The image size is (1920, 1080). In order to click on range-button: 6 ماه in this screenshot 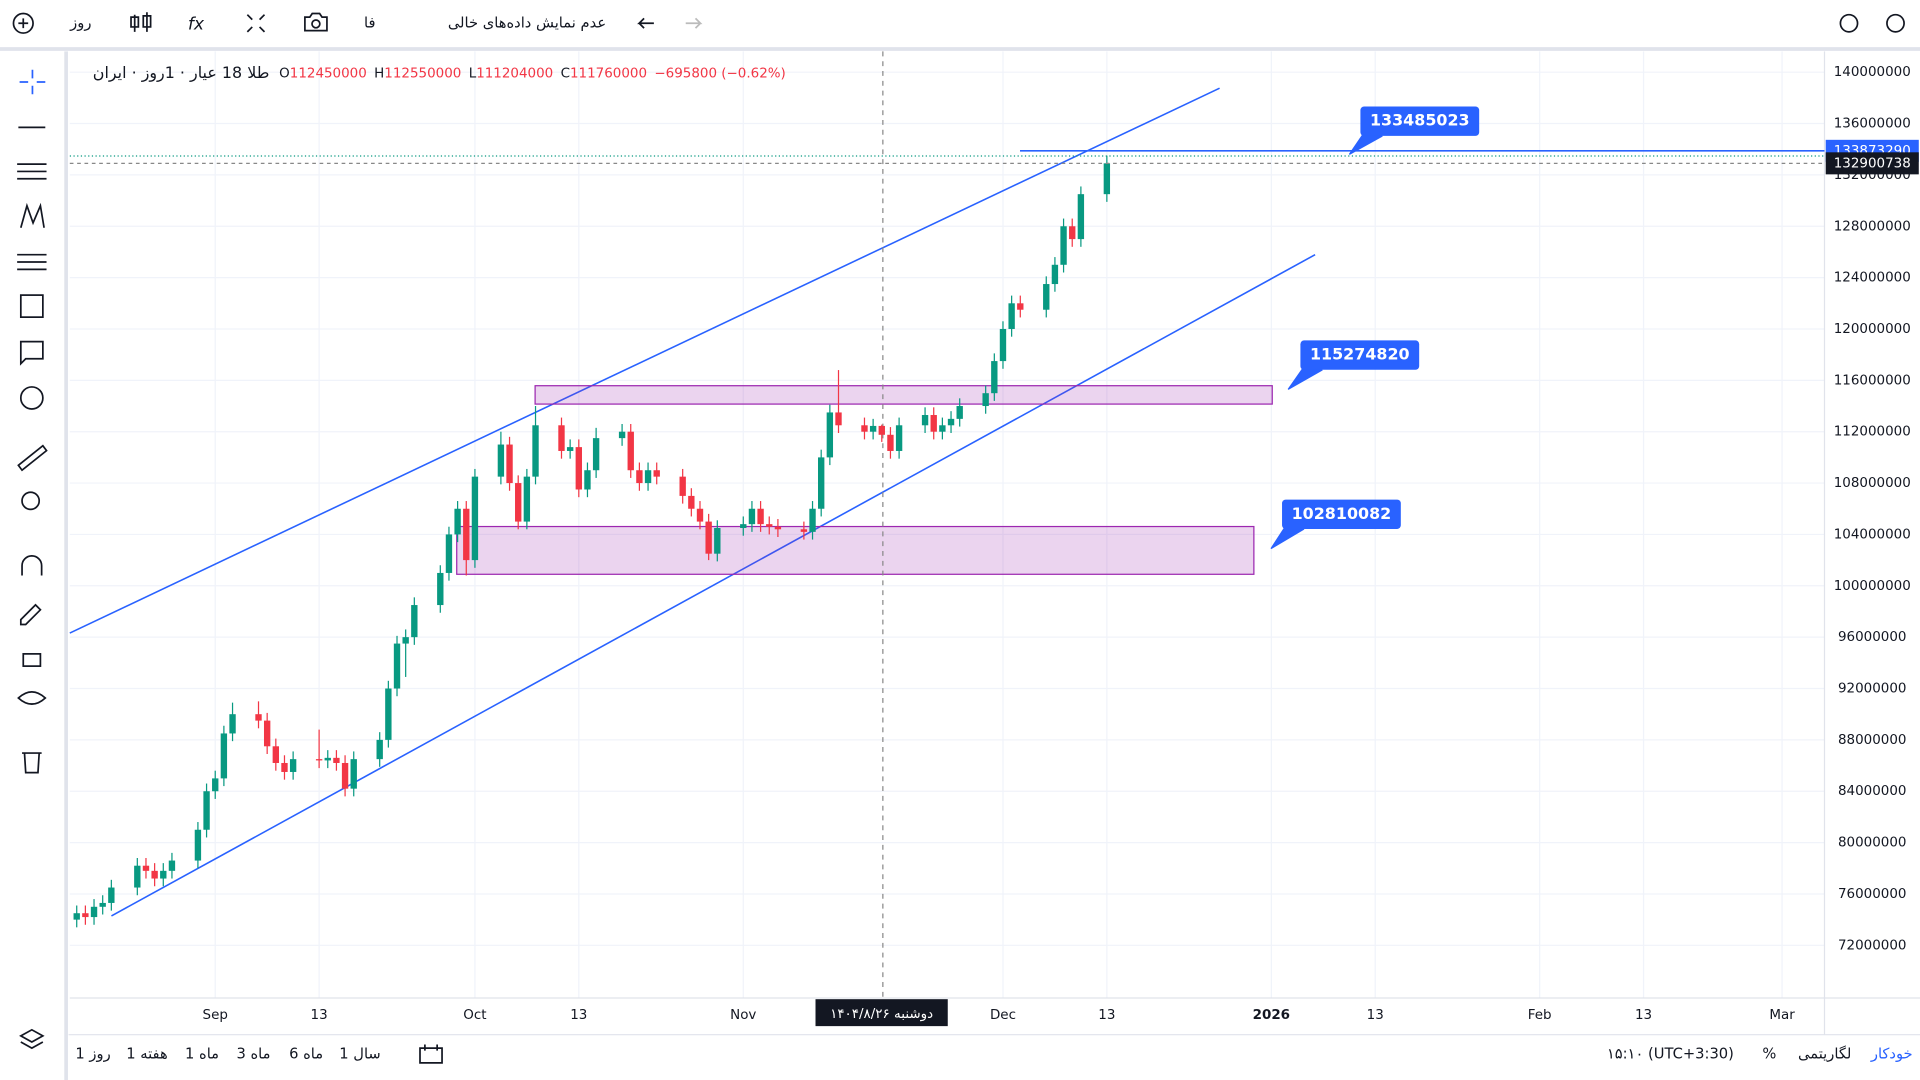, I will do `click(306, 1053)`.